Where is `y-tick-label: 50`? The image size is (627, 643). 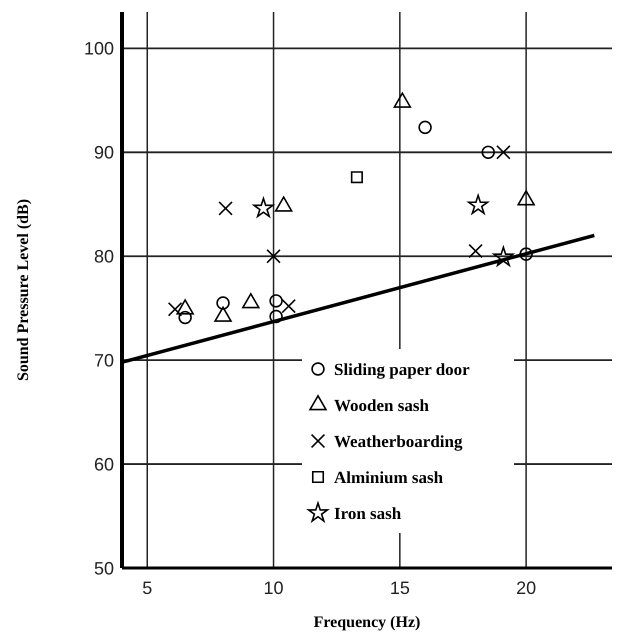
y-tick-label: 50 is located at coordinates (104, 568).